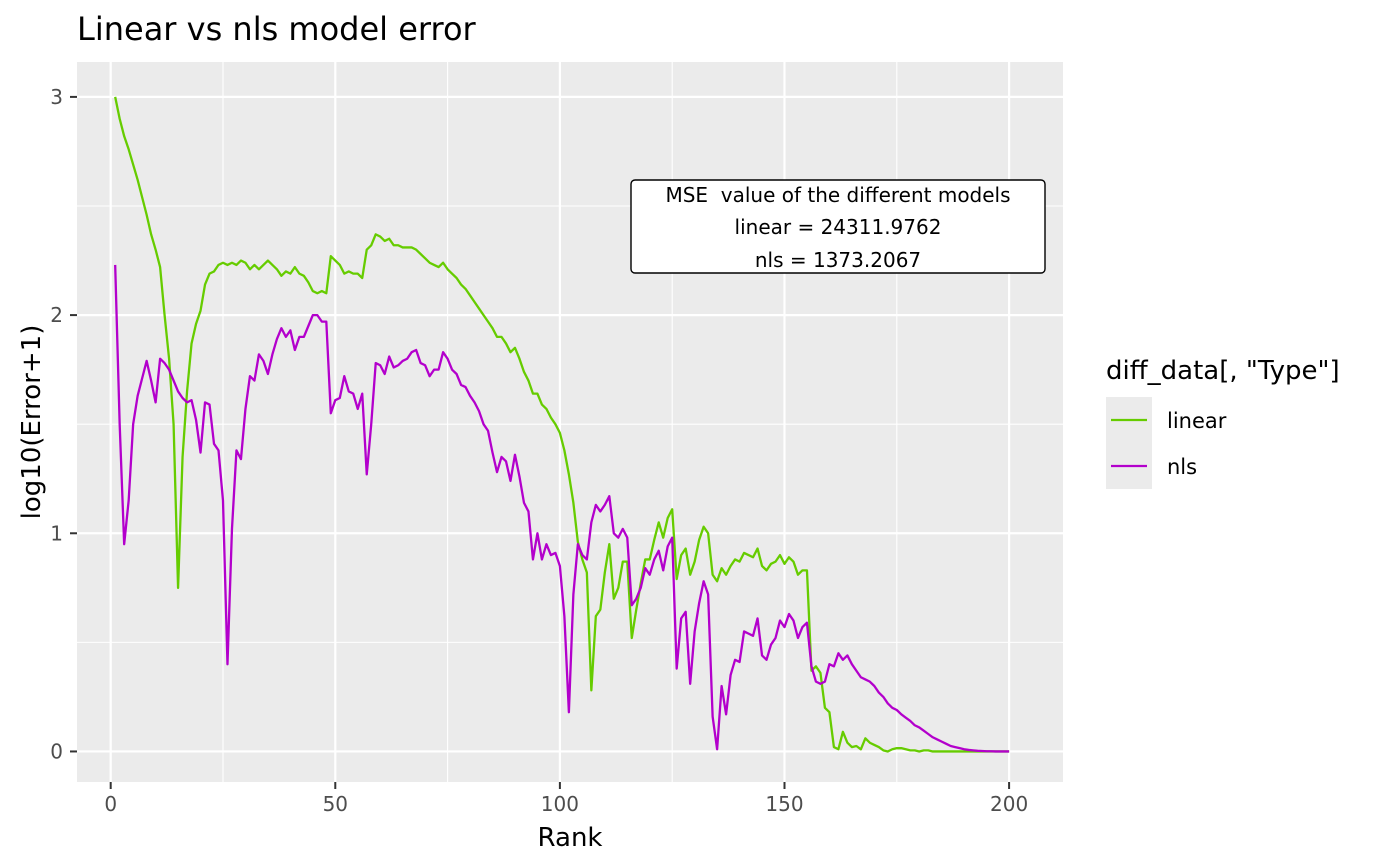 The height and width of the screenshot is (866, 1400). I want to click on annotation-line-1: MSE value of the different models, so click(837, 195).